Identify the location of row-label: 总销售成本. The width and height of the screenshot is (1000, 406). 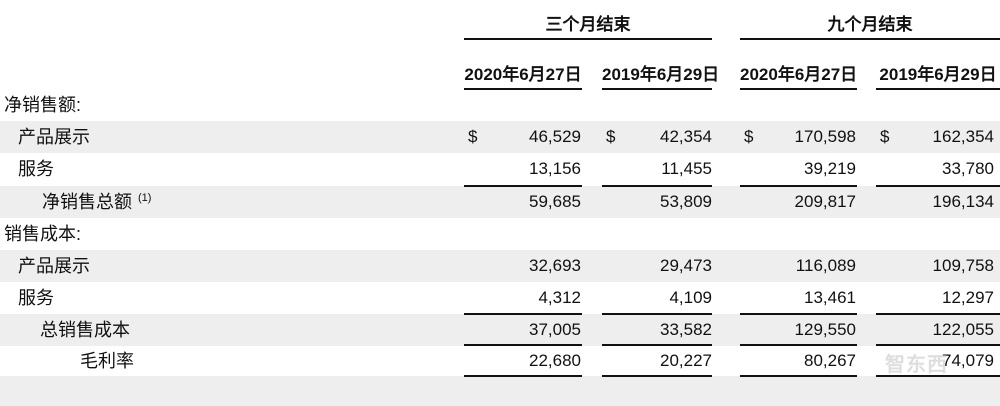
(85, 330).